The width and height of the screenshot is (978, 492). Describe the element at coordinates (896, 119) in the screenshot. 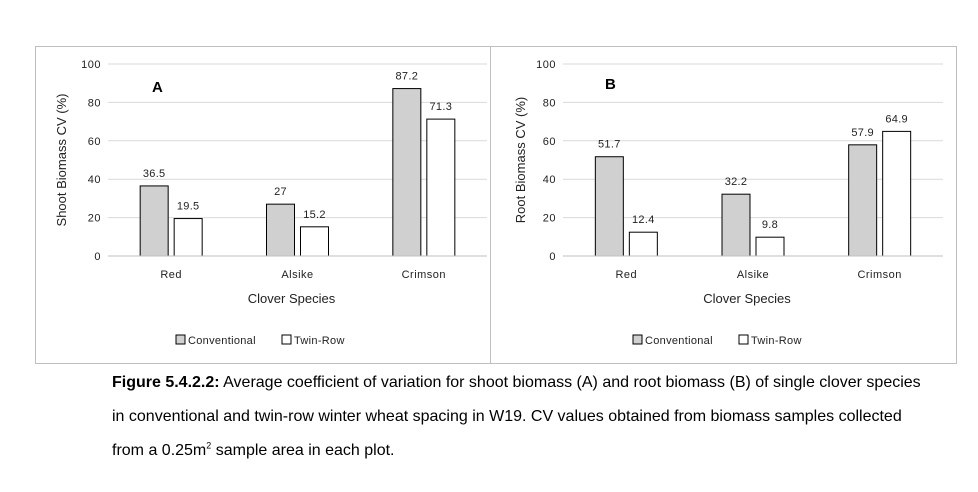

I see `data-label: 64.9` at that location.